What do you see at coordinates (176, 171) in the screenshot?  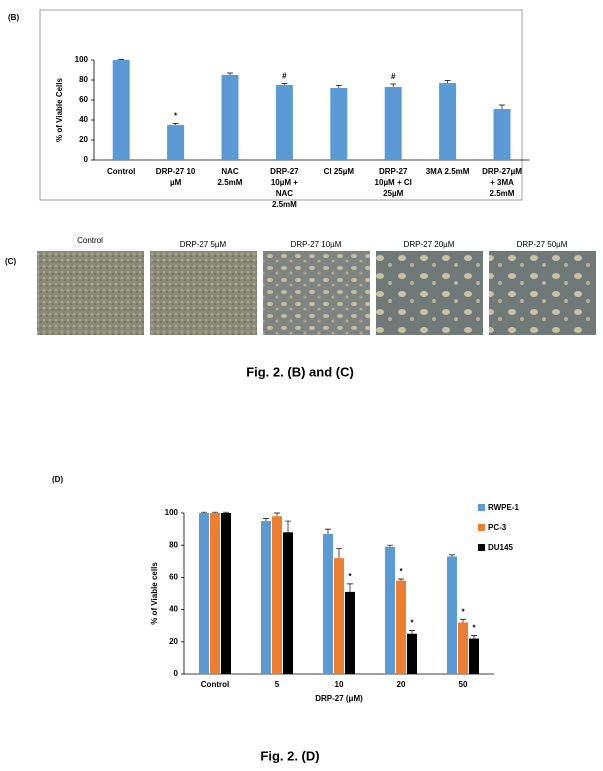 I see `x-tick-label: DRP-27 10` at bounding box center [176, 171].